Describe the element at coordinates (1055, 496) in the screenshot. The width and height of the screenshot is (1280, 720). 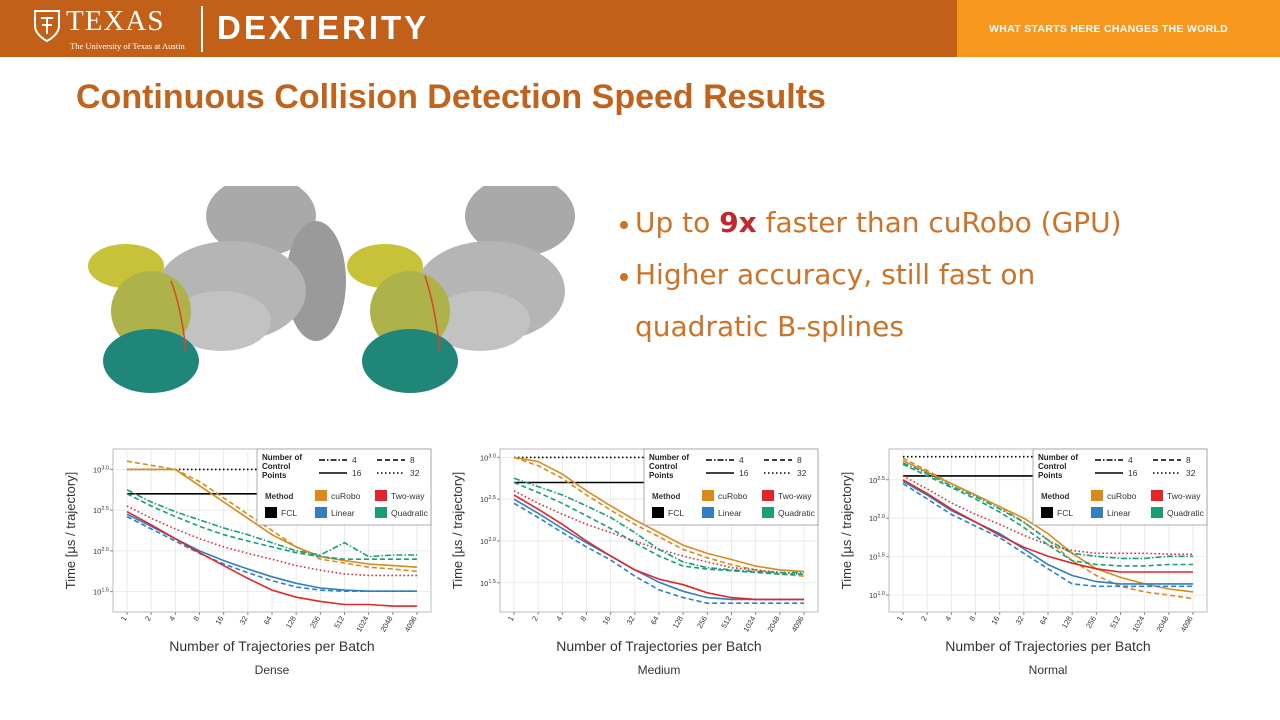
I see `legend-title: Method` at that location.